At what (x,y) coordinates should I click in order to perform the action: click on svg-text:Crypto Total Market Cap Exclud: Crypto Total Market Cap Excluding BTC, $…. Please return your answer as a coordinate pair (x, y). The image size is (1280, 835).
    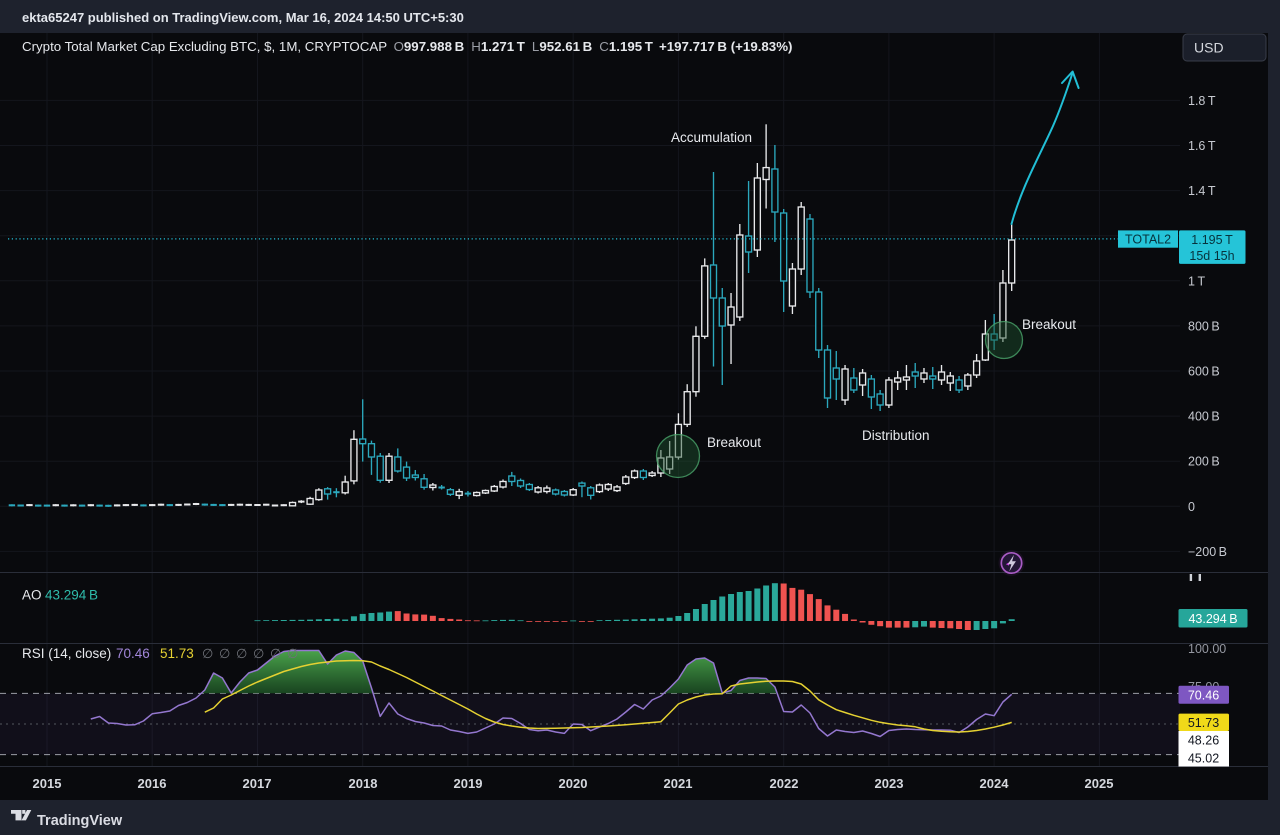
    Looking at the image, I should click on (407, 46).